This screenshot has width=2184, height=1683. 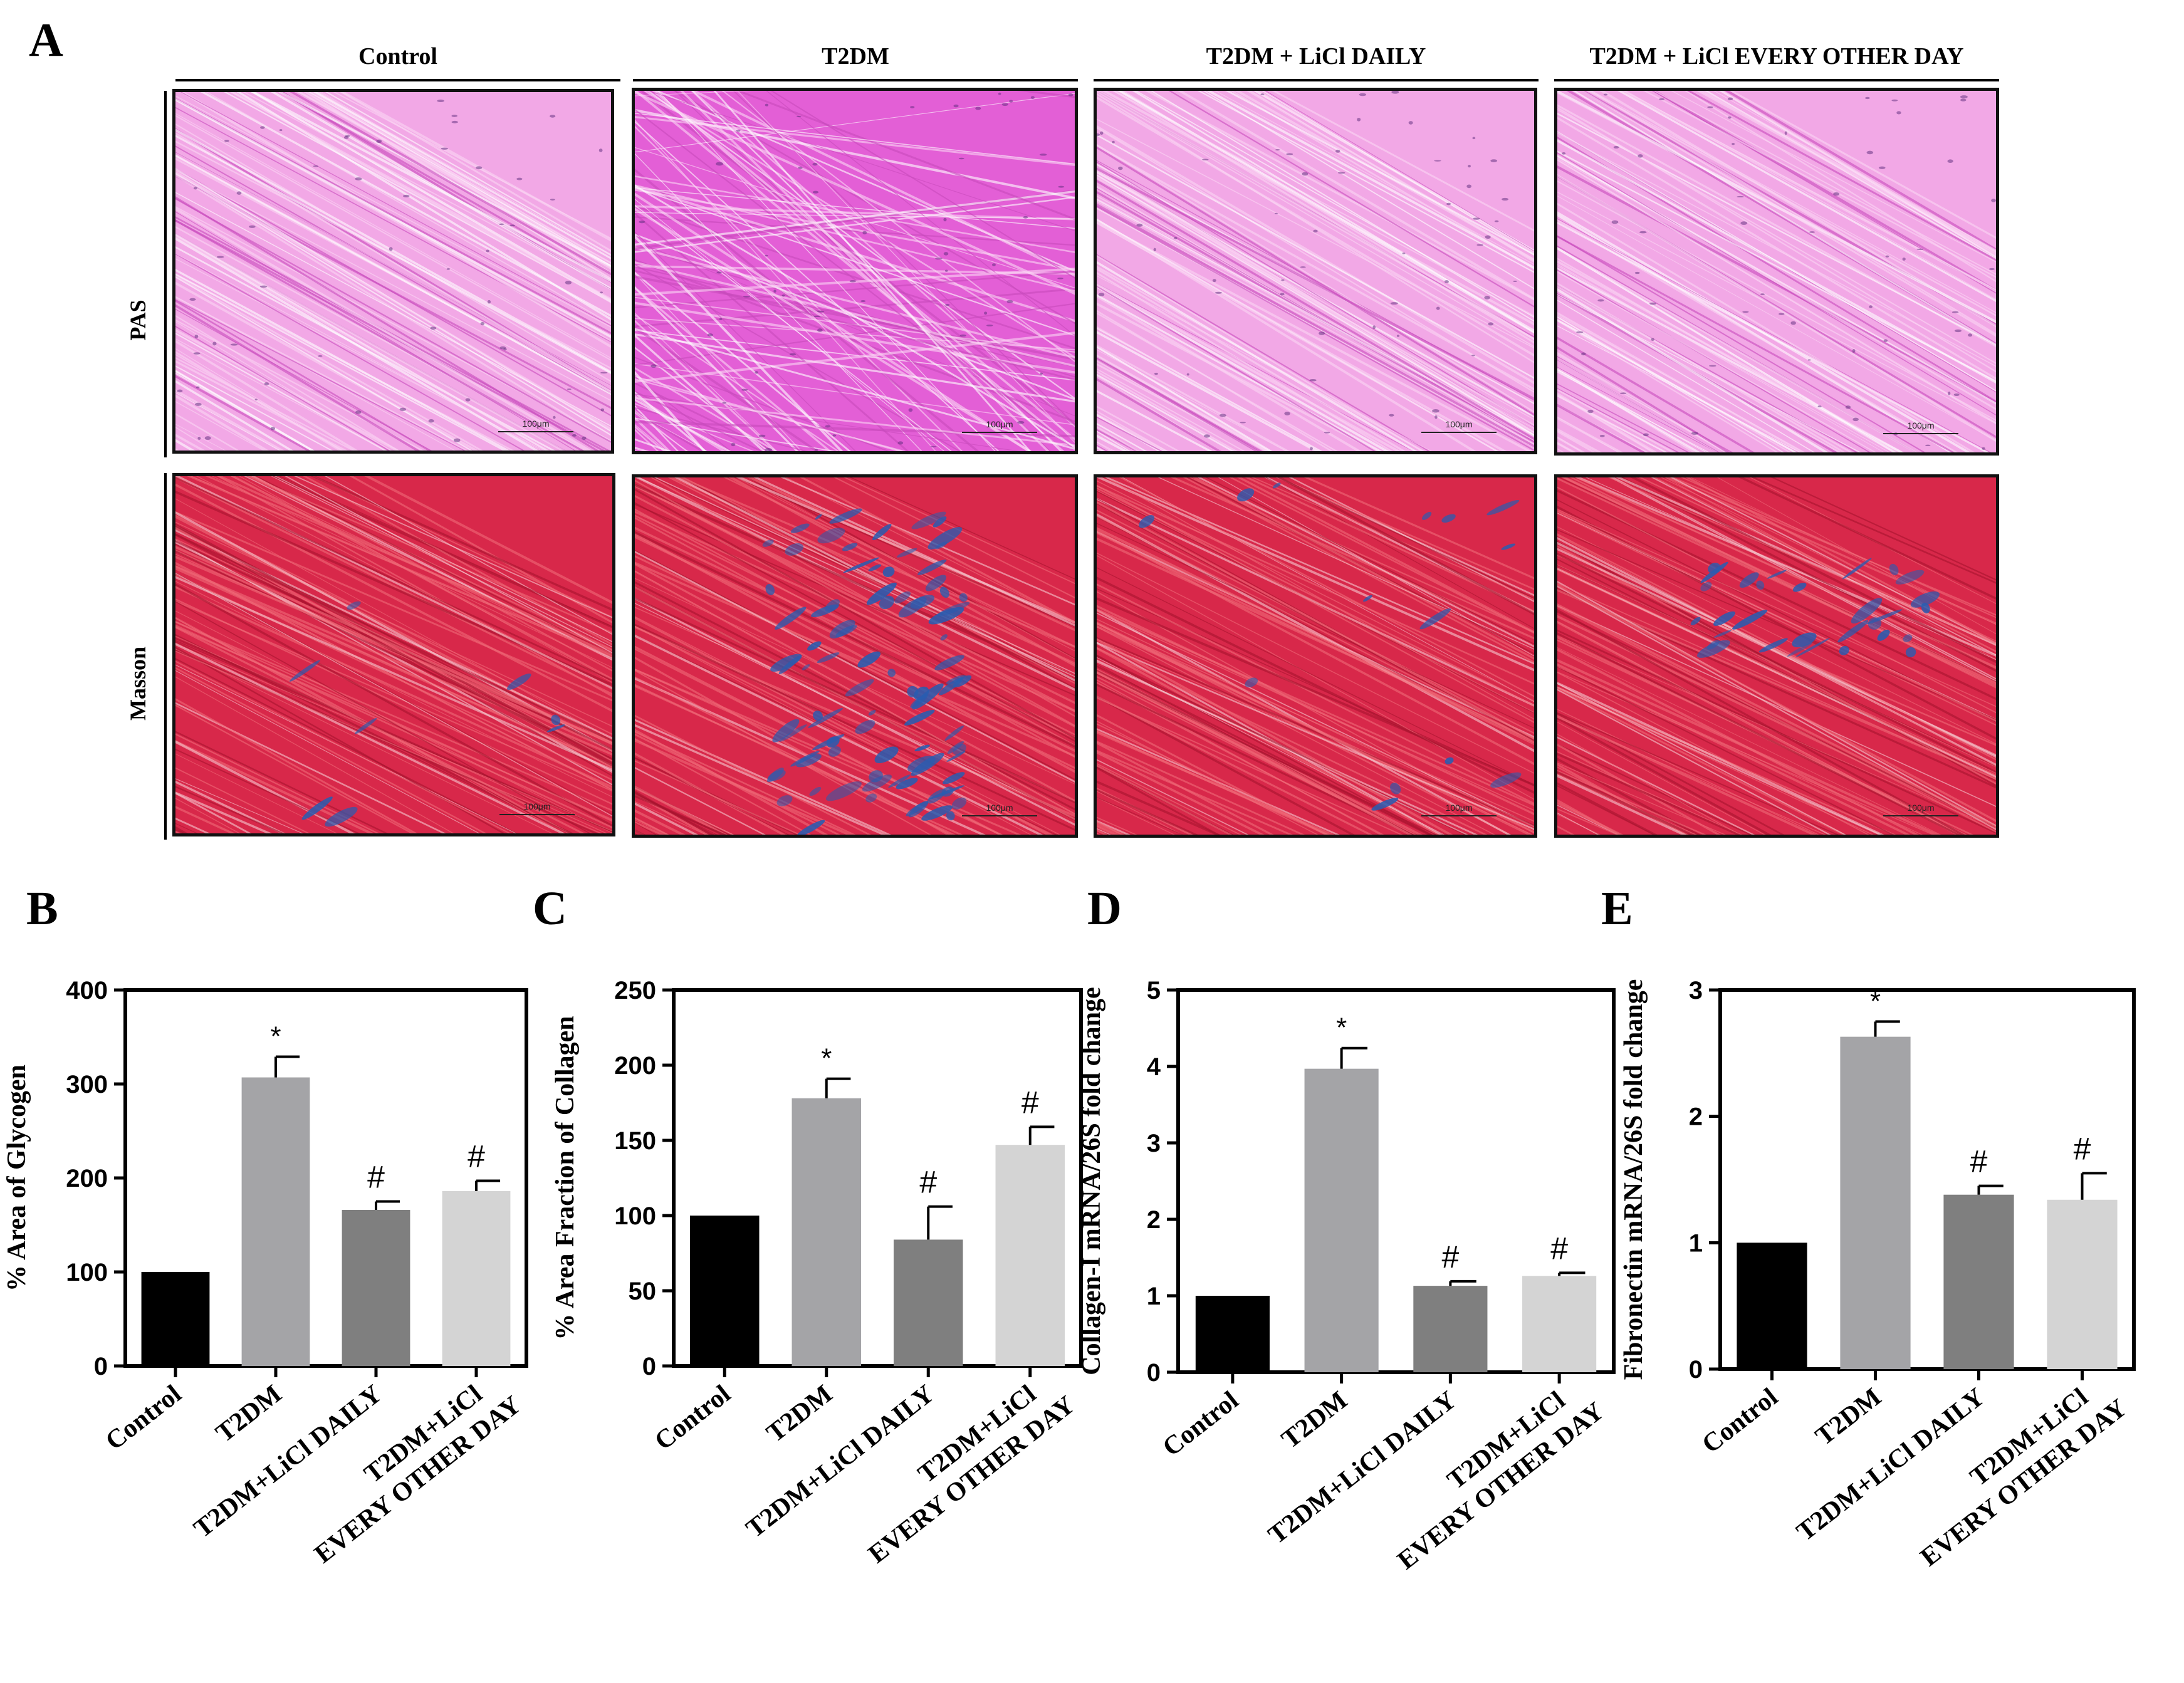 I want to click on panel-label-b: B, so click(x=42, y=909).